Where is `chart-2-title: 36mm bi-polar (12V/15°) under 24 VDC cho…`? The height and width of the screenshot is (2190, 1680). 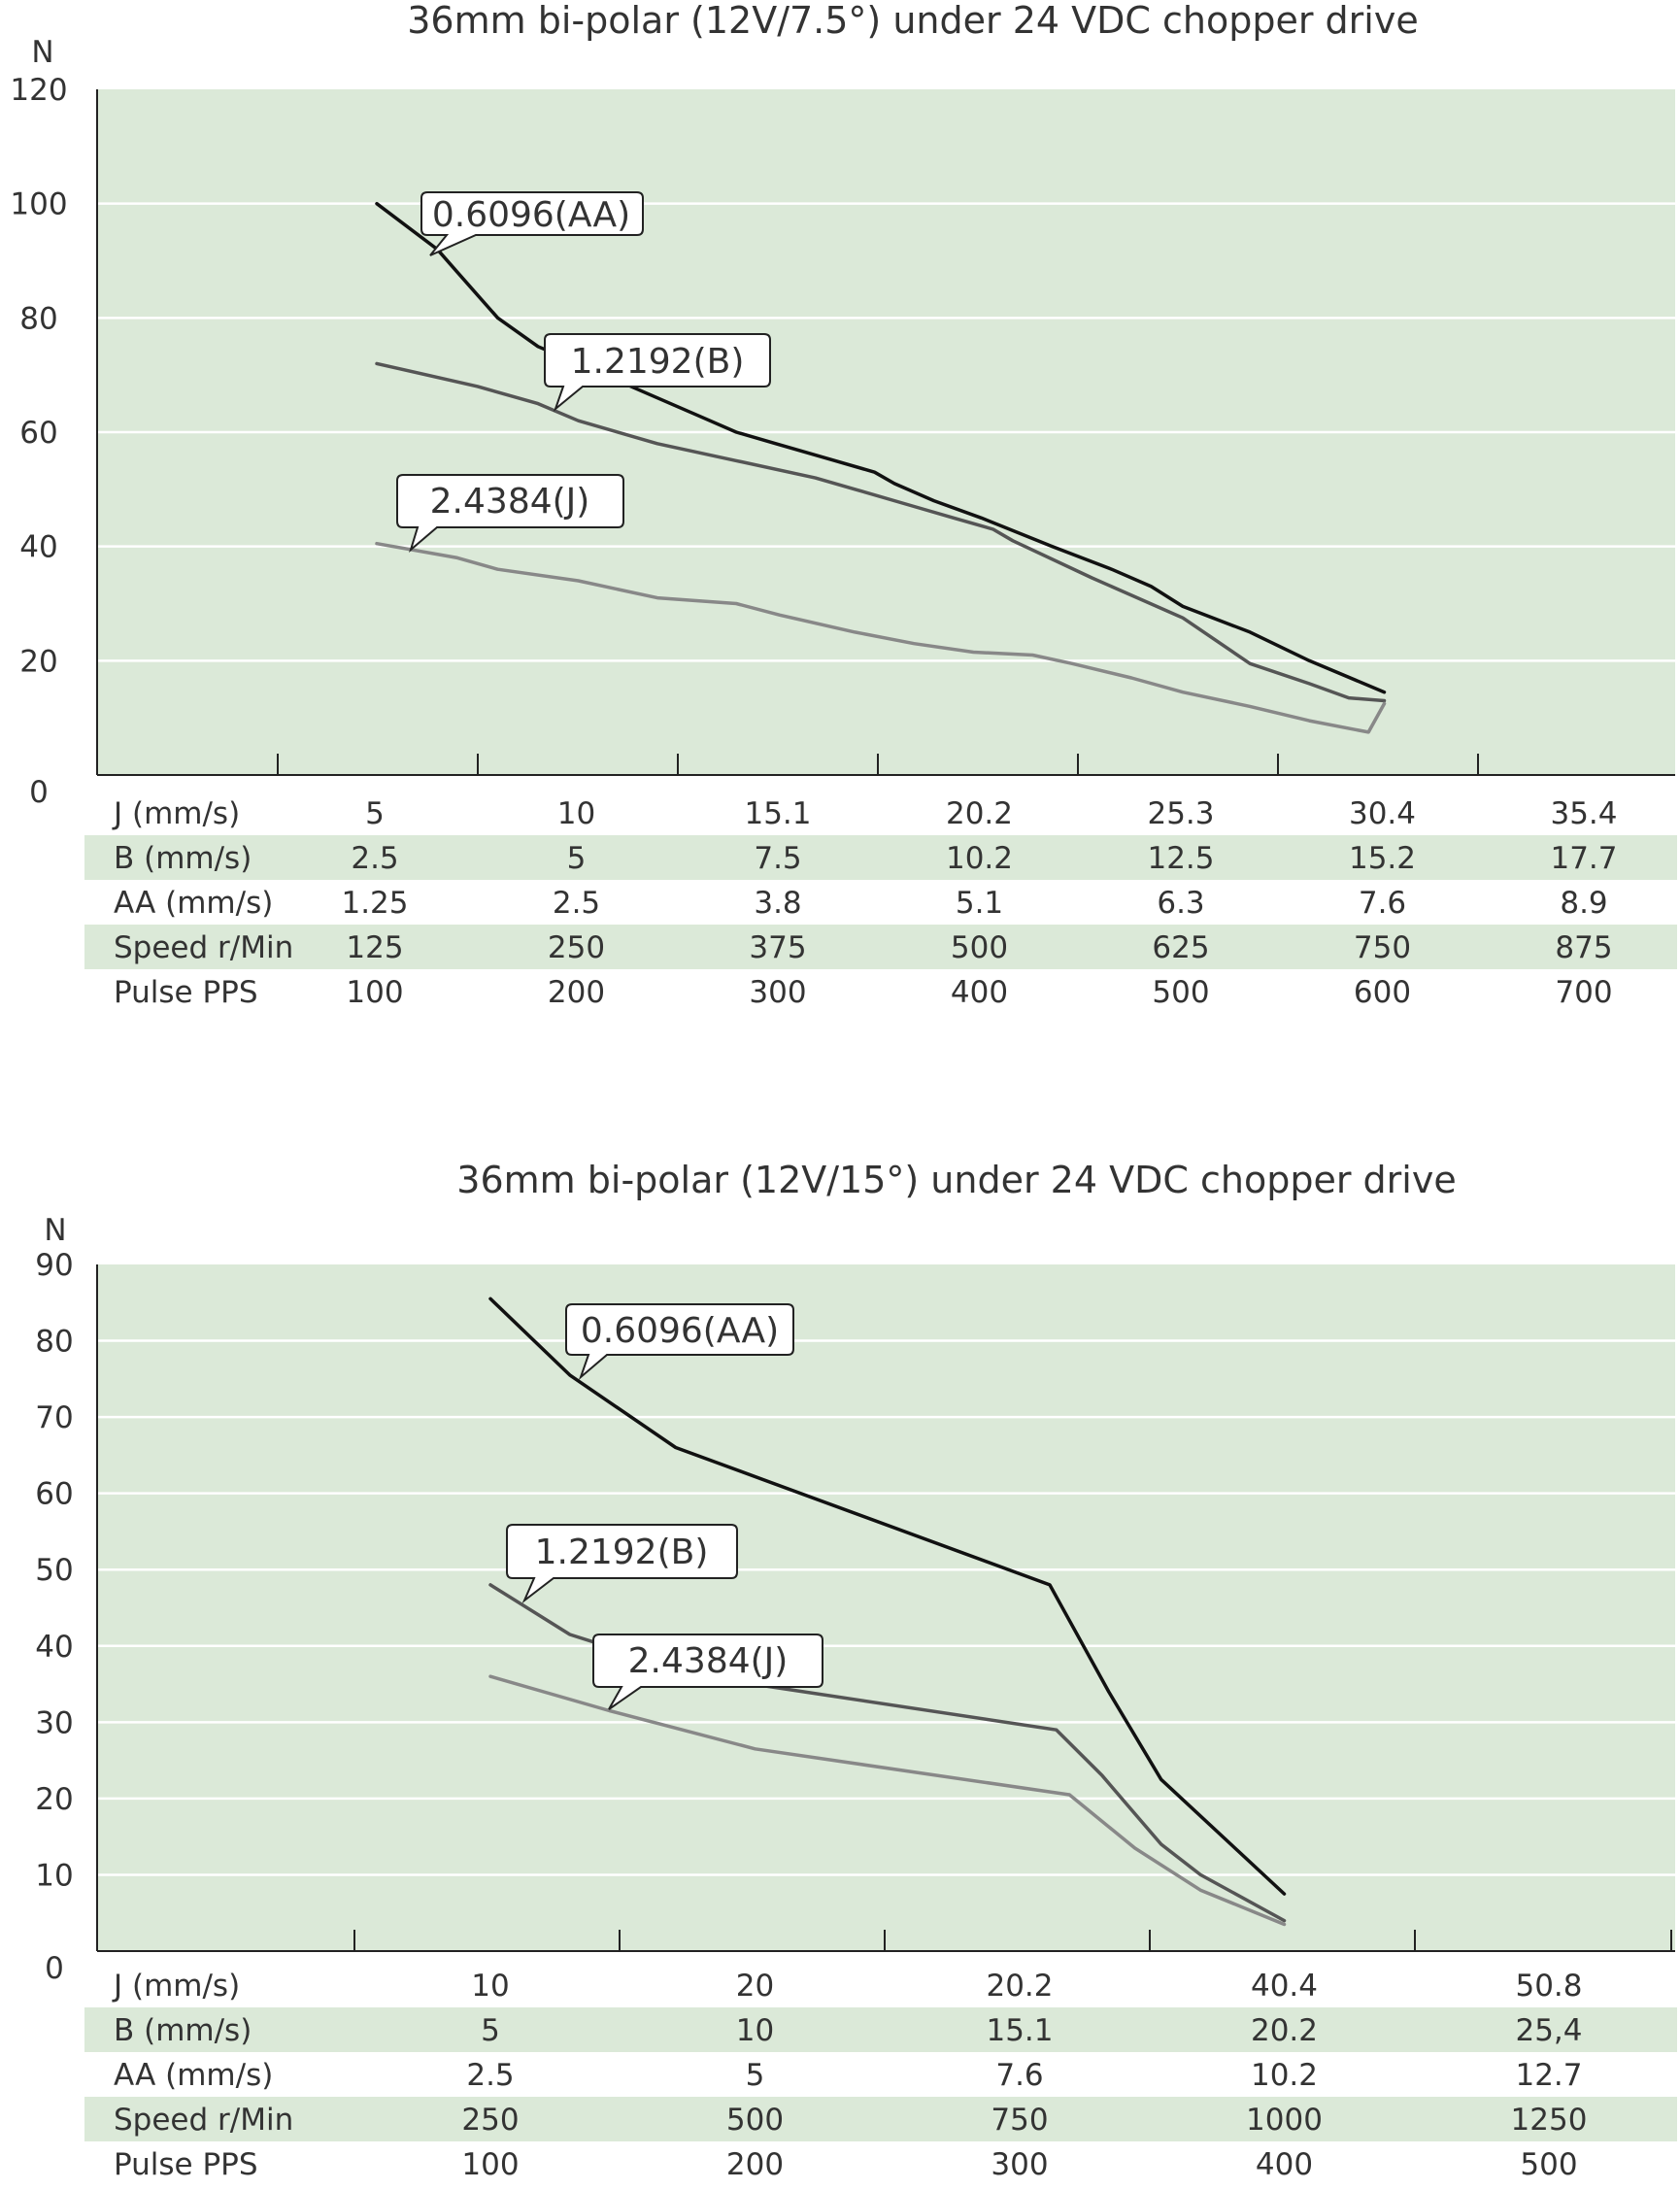 chart-2-title: 36mm bi-polar (12V/15°) under 24 VDC cho… is located at coordinates (956, 1180).